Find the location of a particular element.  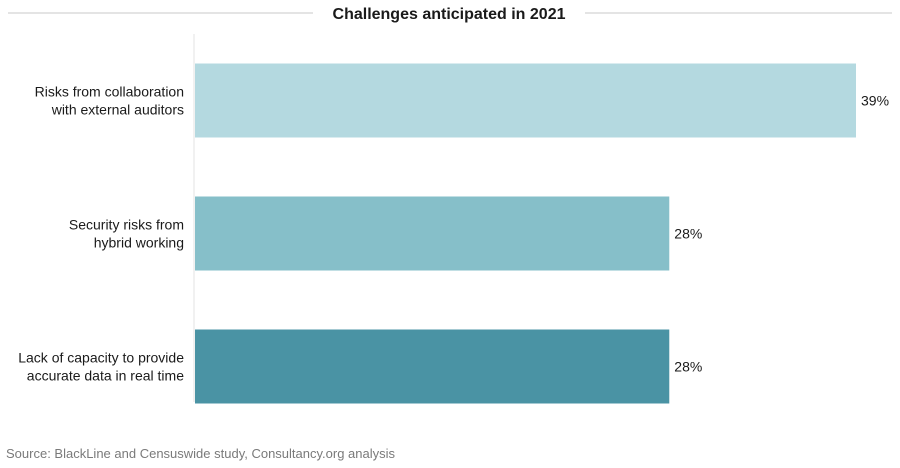

category-label-line: accurate data in real time is located at coordinates (105, 376).